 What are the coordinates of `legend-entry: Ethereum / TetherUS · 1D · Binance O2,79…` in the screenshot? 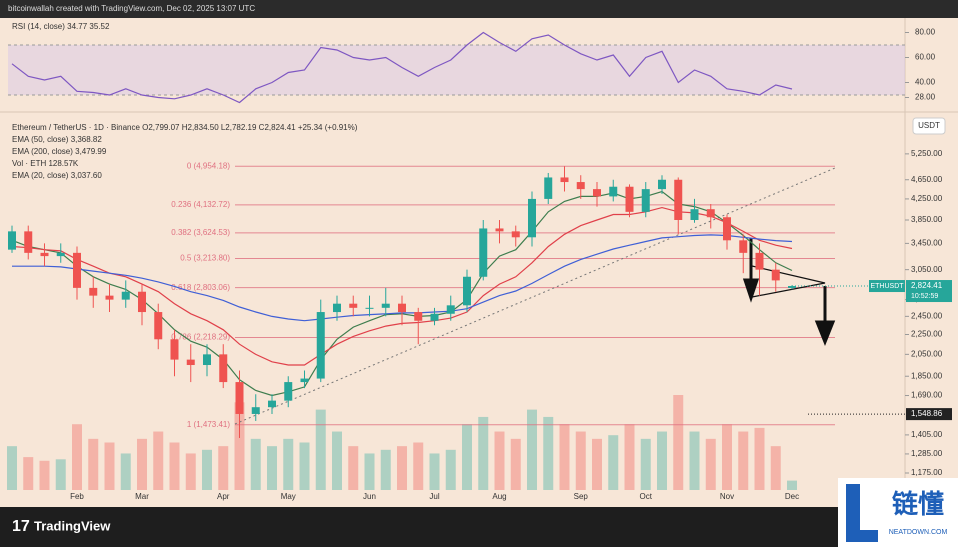 It's located at (185, 127).